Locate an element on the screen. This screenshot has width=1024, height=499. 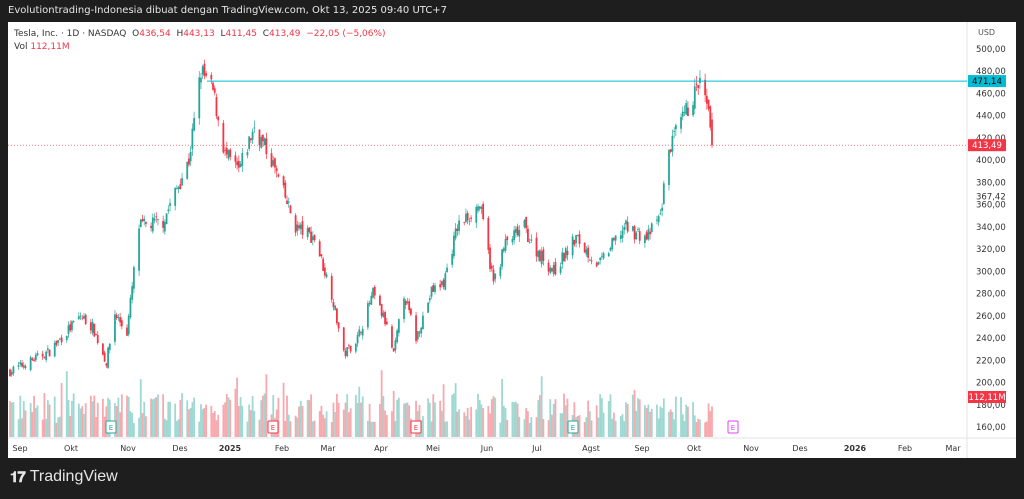
y-tick-label: 340,00 is located at coordinates (991, 228).